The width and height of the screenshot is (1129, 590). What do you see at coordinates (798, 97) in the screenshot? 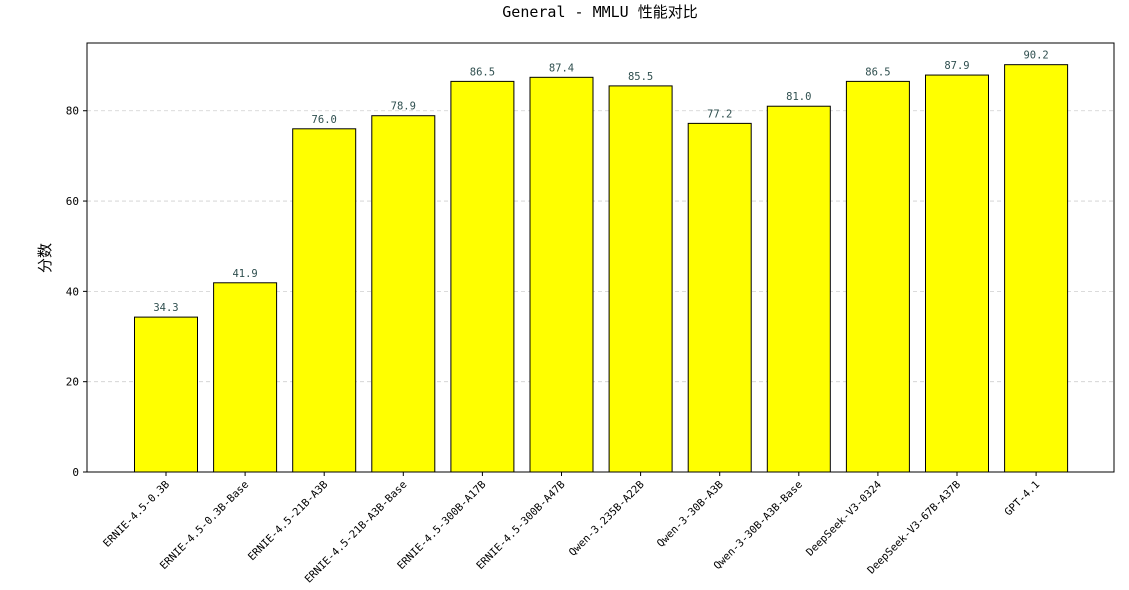
I see `bar-value-label: 81.0` at bounding box center [798, 97].